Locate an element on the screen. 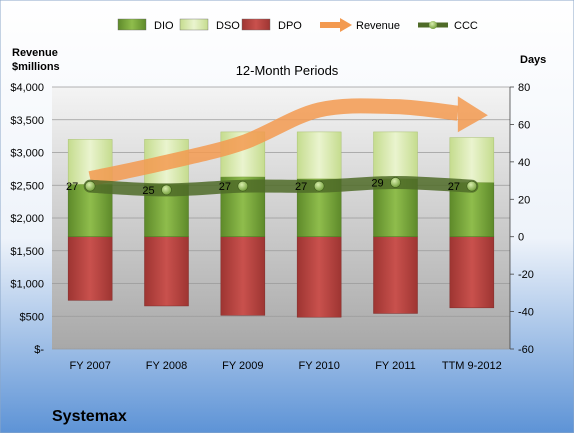 The image size is (574, 433). left-tick-label: $1,000 is located at coordinates (27, 285).